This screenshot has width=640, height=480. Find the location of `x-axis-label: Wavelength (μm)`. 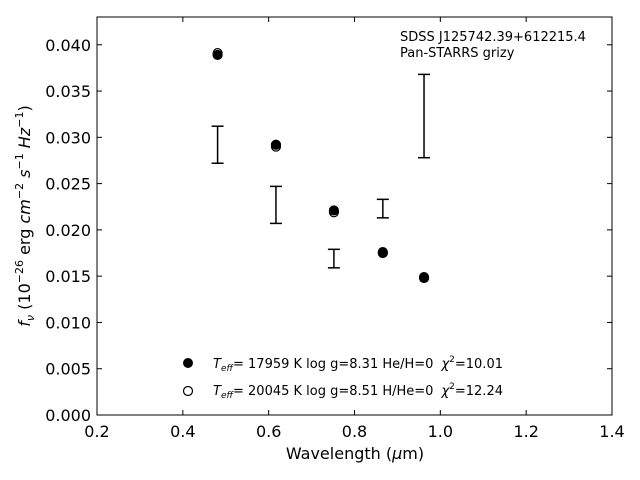

x-axis-label: Wavelength (μm) is located at coordinates (355, 453).